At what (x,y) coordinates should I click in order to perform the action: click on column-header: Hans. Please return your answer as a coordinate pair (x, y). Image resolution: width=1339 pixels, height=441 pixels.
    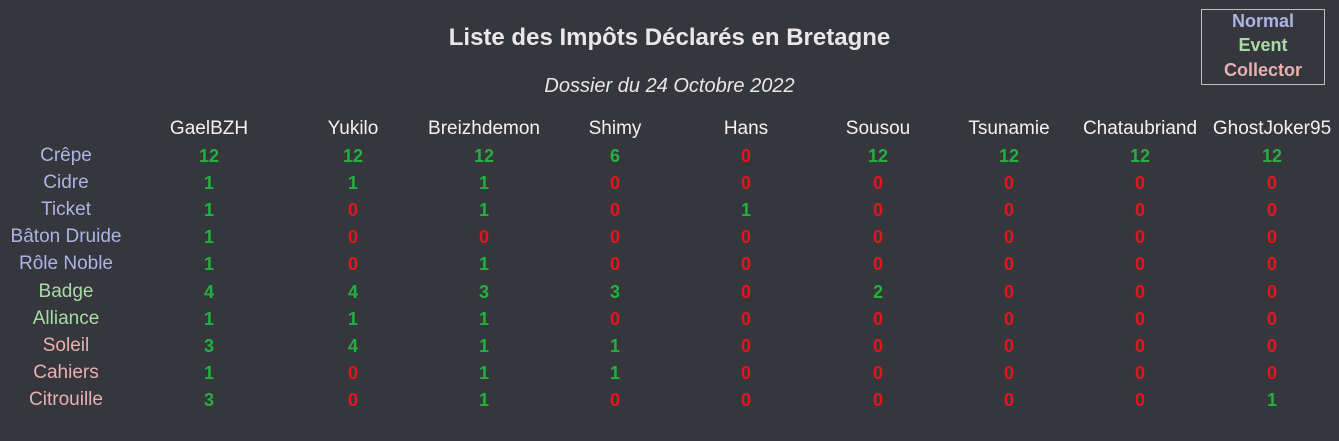
    Looking at the image, I should click on (746, 128).